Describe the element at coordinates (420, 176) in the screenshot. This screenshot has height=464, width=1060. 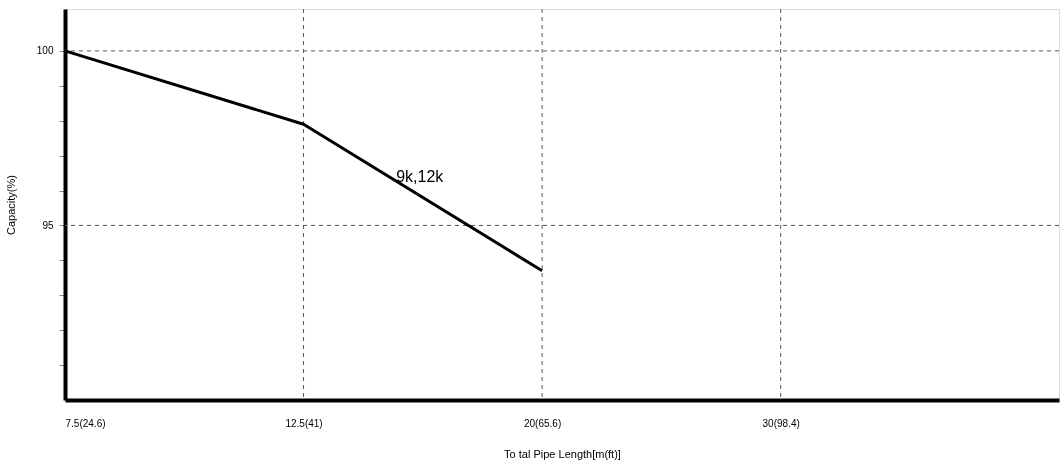
I see `series-label: 9k,12k` at that location.